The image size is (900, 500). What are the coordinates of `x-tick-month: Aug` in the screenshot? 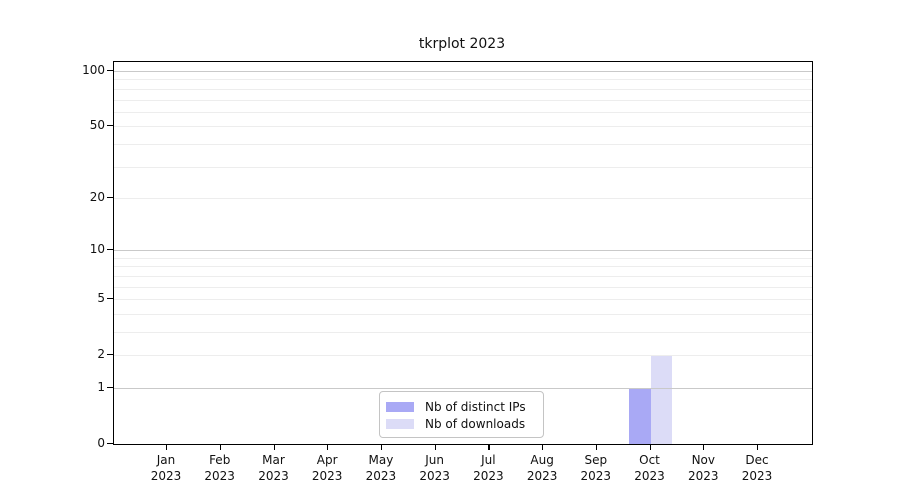 It's located at (542, 460).